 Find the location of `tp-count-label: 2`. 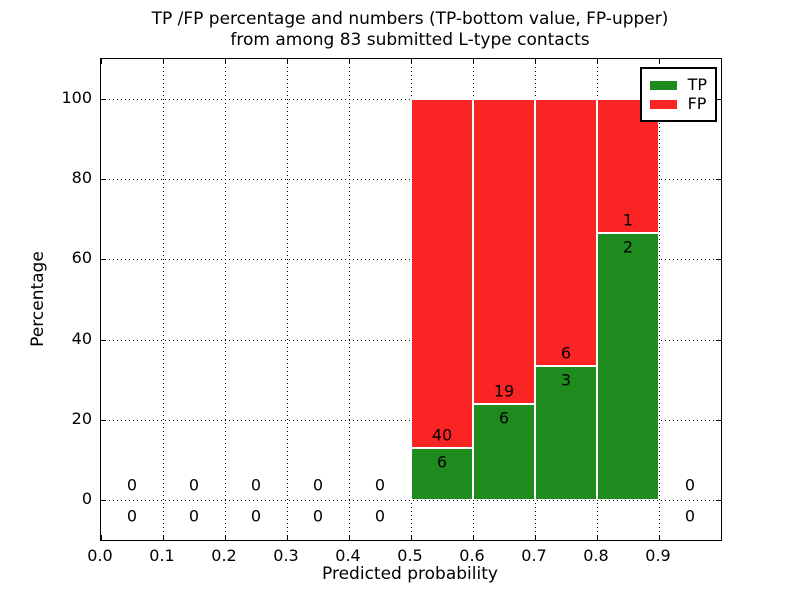

tp-count-label: 2 is located at coordinates (628, 247).